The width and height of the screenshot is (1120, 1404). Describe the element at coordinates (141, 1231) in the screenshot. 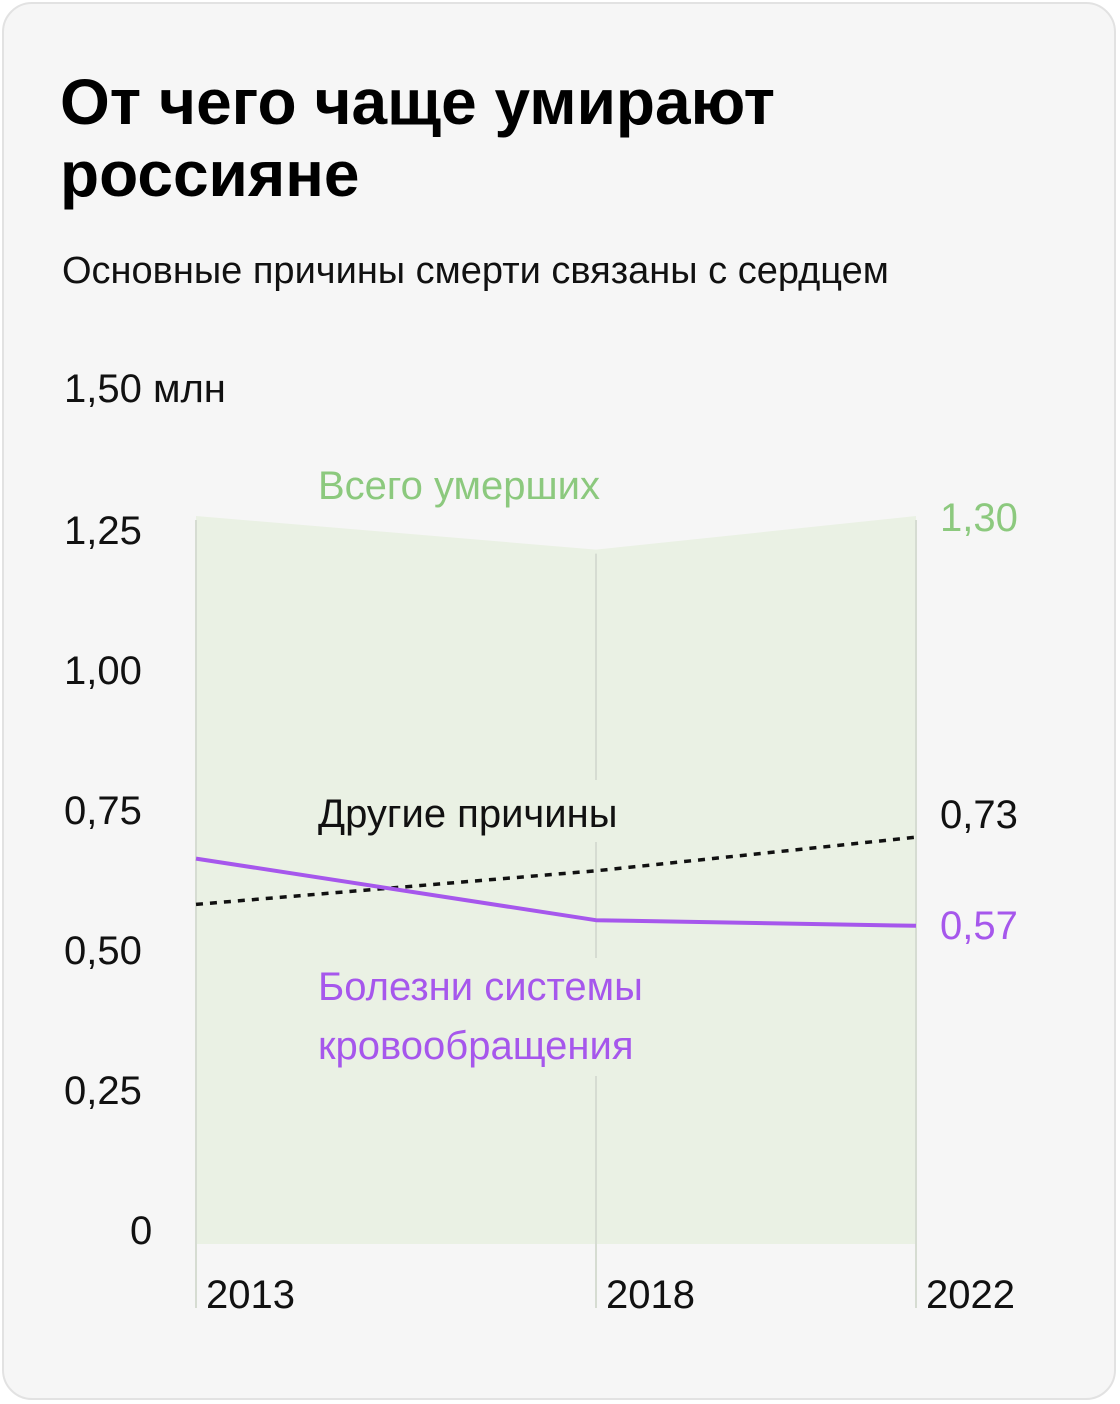

I see `y-tick-label: 0` at that location.